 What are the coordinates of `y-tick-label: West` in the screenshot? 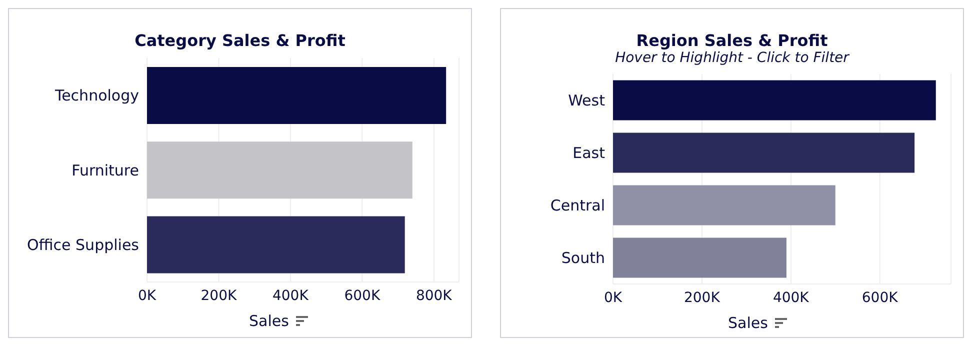 It's located at (587, 101).